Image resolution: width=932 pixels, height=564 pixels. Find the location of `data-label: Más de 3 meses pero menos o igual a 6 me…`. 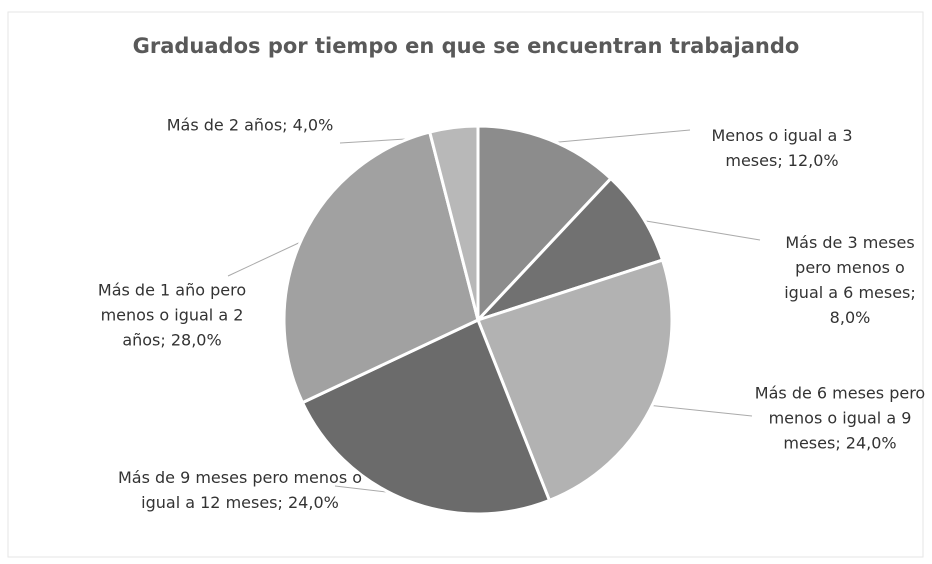

data-label: Más de 3 meses pero menos o igual a 6 me… is located at coordinates (850, 280).